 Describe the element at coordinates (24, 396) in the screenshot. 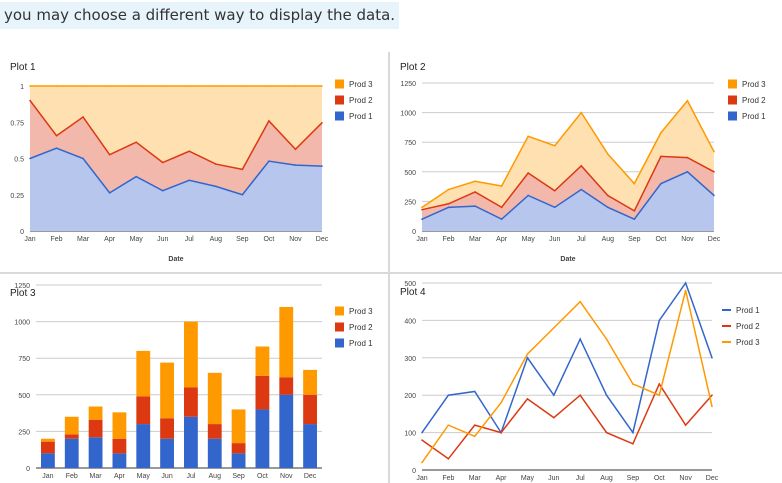

I see `y-tick-label: 500` at that location.